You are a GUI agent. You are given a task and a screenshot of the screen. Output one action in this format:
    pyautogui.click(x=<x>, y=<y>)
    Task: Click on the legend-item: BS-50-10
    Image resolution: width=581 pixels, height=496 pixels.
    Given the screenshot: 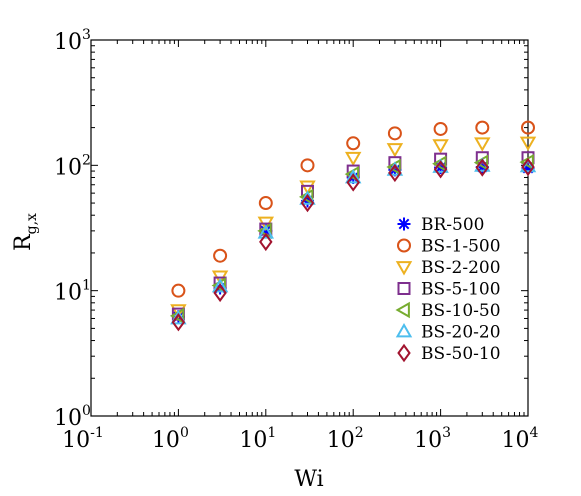 What is the action you would take?
    pyautogui.click(x=449, y=353)
    